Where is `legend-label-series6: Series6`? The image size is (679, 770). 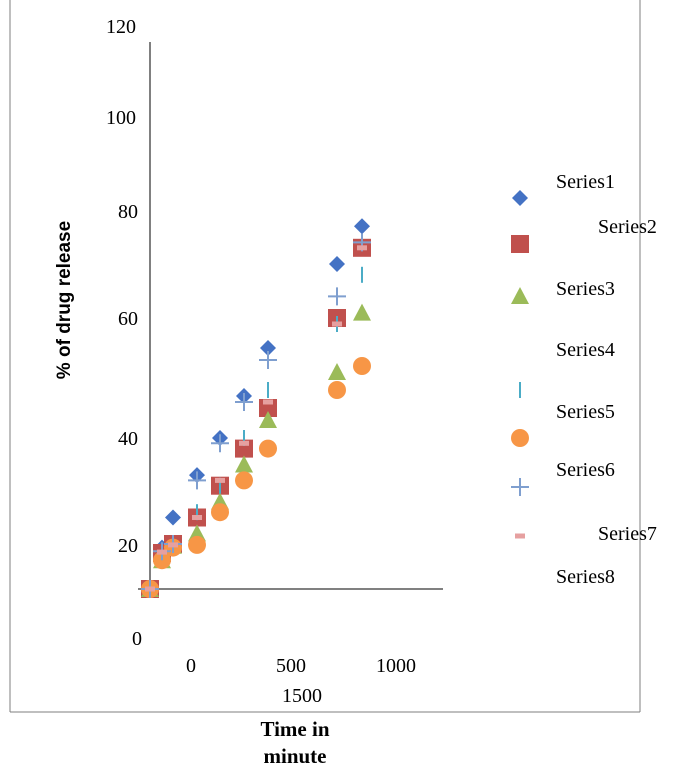 legend-label-series6: Series6 is located at coordinates (585, 470).